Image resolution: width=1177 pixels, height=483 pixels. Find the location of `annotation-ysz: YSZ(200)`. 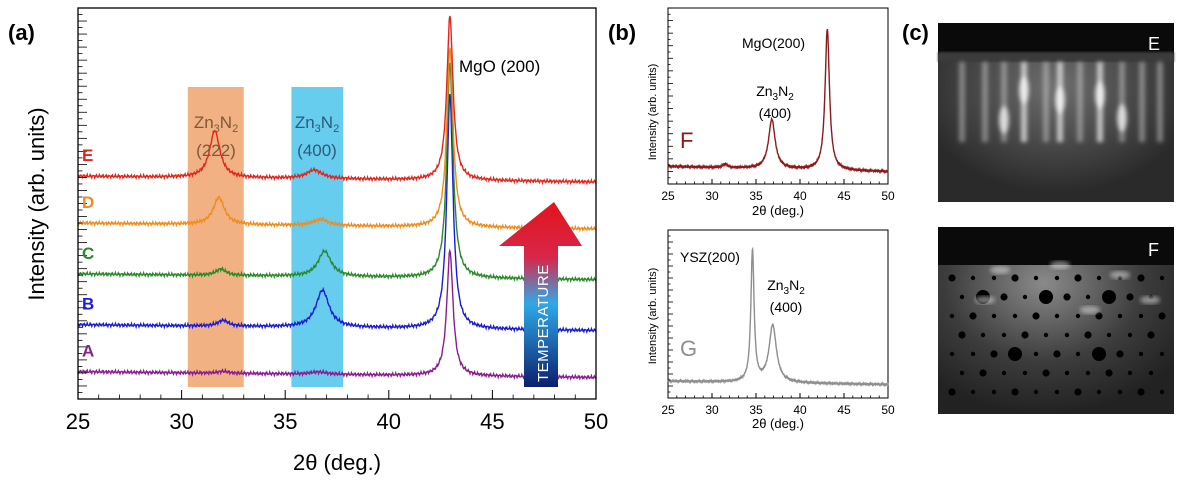

annotation-ysz: YSZ(200) is located at coordinates (710, 257).